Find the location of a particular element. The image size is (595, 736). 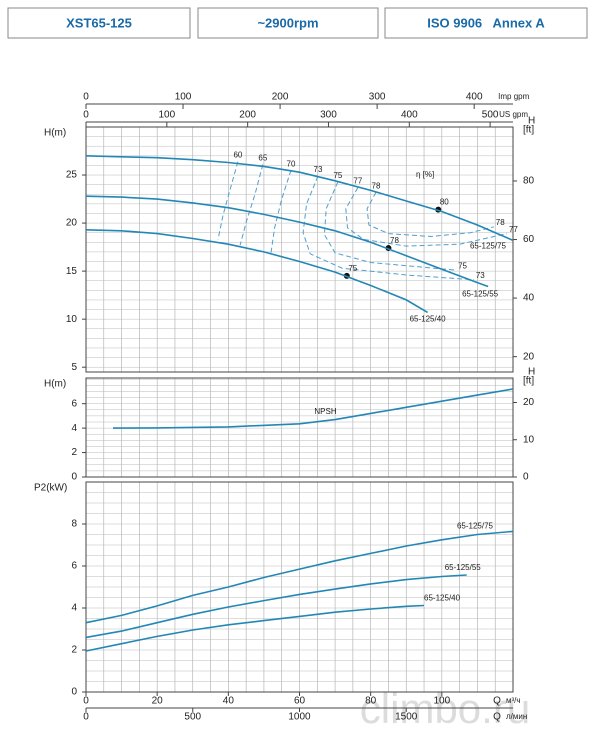

plot-frame is located at coordinates (299, 427).